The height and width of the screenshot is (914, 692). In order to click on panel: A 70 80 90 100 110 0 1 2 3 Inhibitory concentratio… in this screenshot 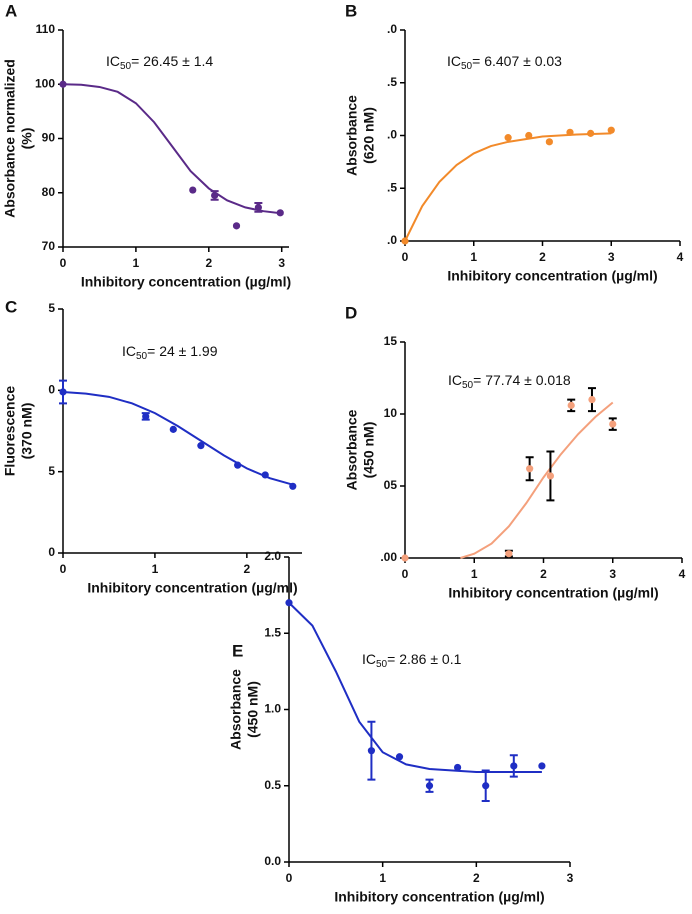, I will do `click(146, 145)`.